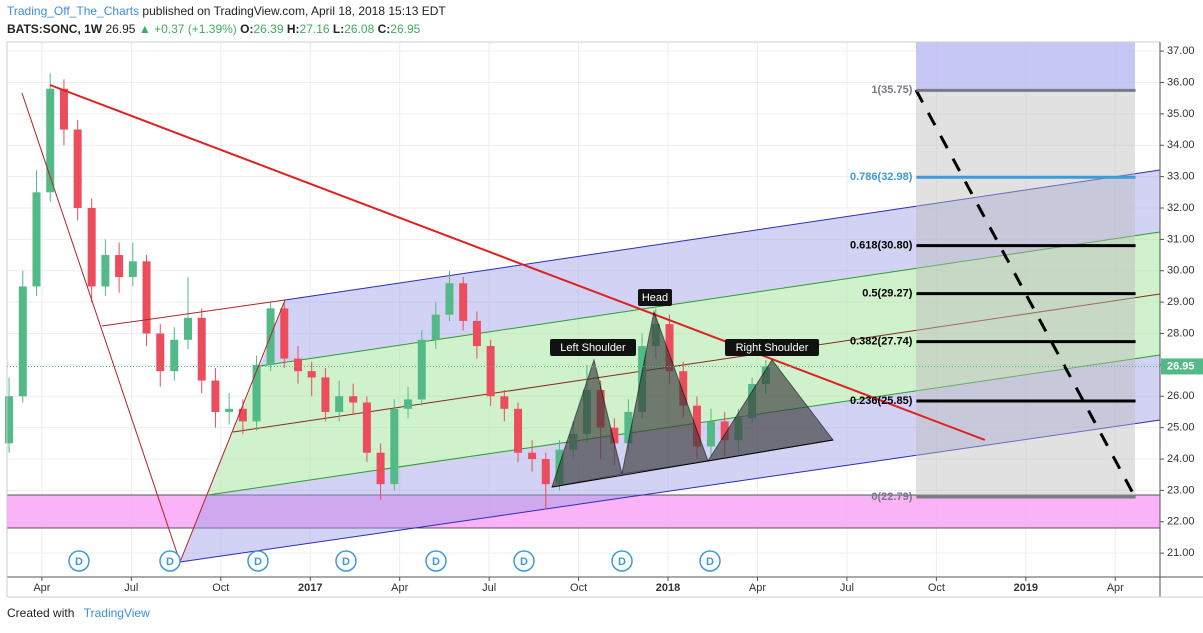 Image resolution: width=1203 pixels, height=633 pixels. Describe the element at coordinates (144, 29) in the screenshot. I see `up-arrow: ▲` at that location.